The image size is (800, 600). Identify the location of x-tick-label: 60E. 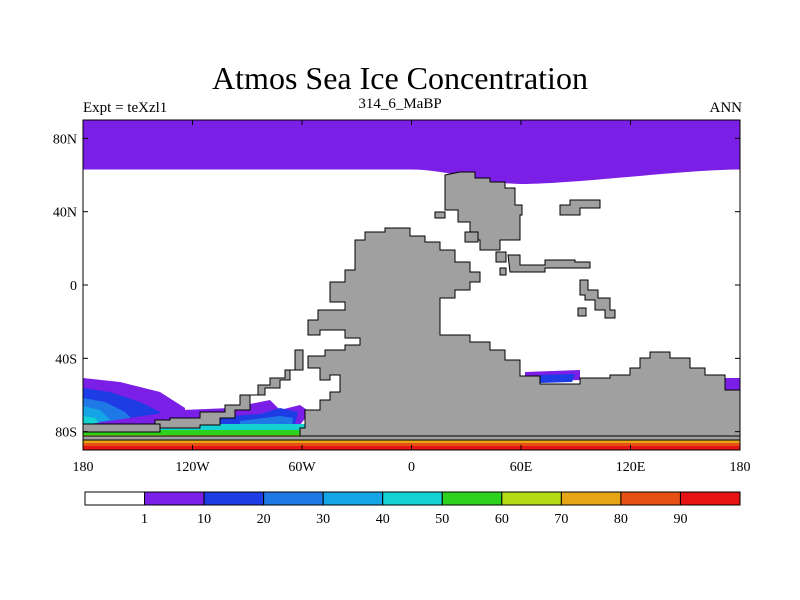
(521, 467).